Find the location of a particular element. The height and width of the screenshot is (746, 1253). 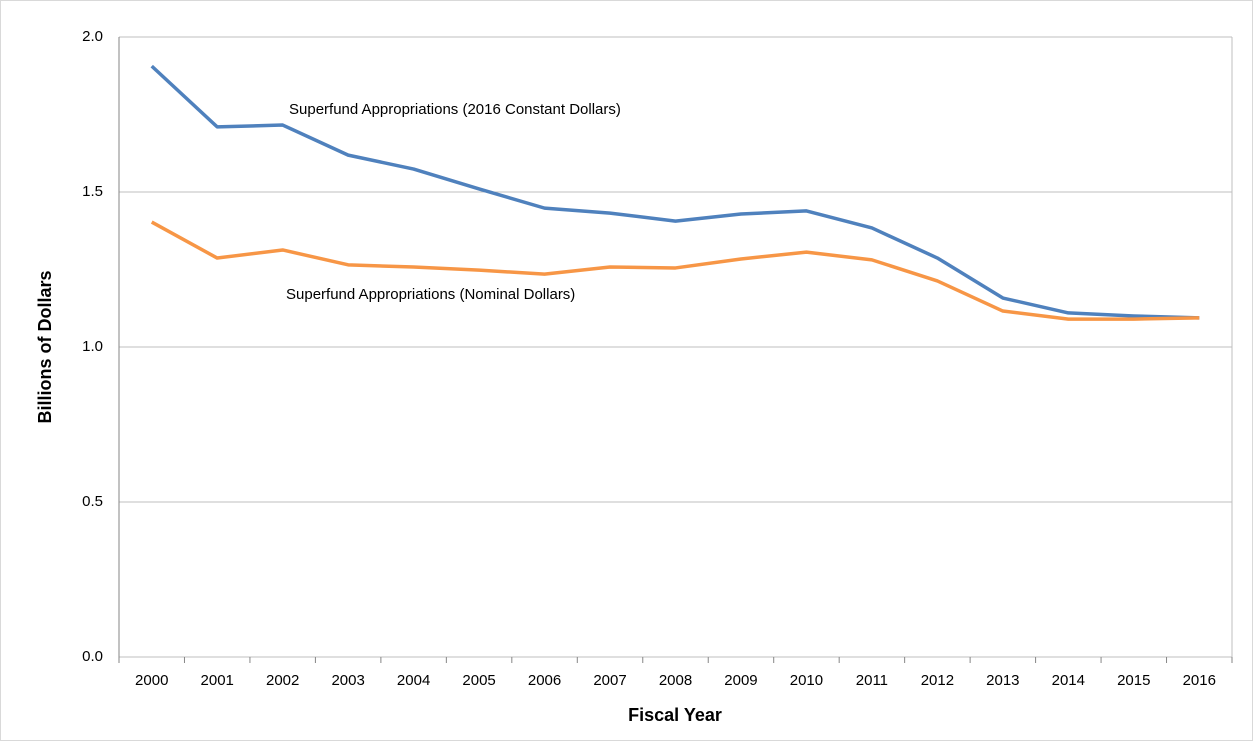

x-tick-label: 2016 is located at coordinates (1199, 680).